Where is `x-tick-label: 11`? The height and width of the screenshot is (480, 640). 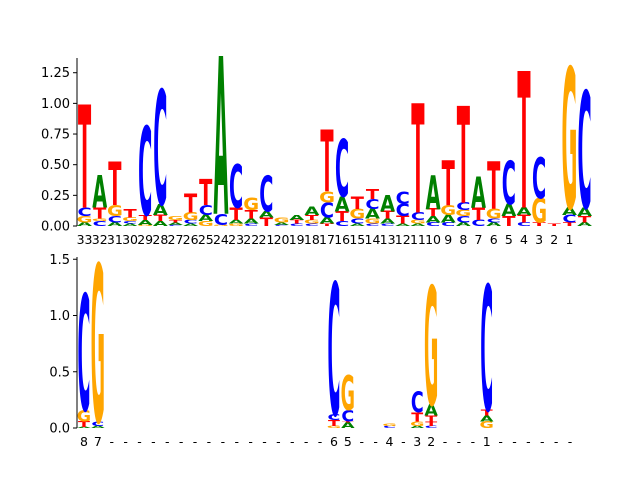 x-tick-label: 11 is located at coordinates (418, 239).